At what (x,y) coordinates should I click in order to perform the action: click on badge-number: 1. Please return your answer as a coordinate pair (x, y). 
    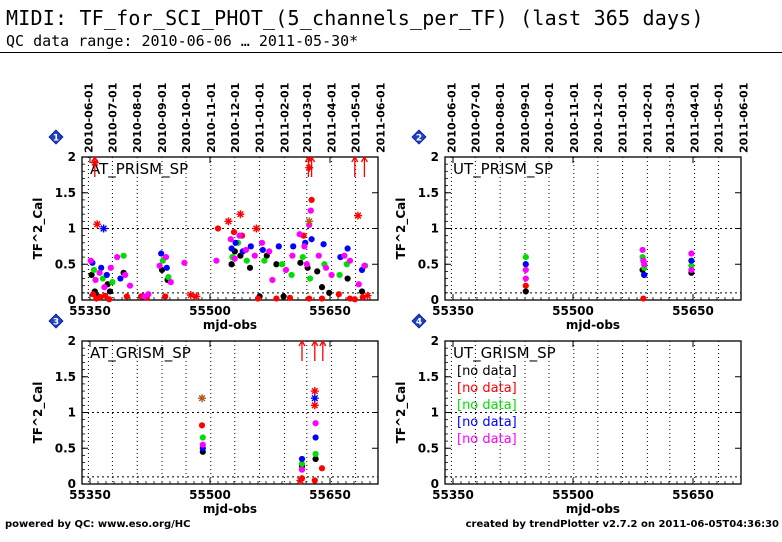
    Looking at the image, I should click on (56, 139).